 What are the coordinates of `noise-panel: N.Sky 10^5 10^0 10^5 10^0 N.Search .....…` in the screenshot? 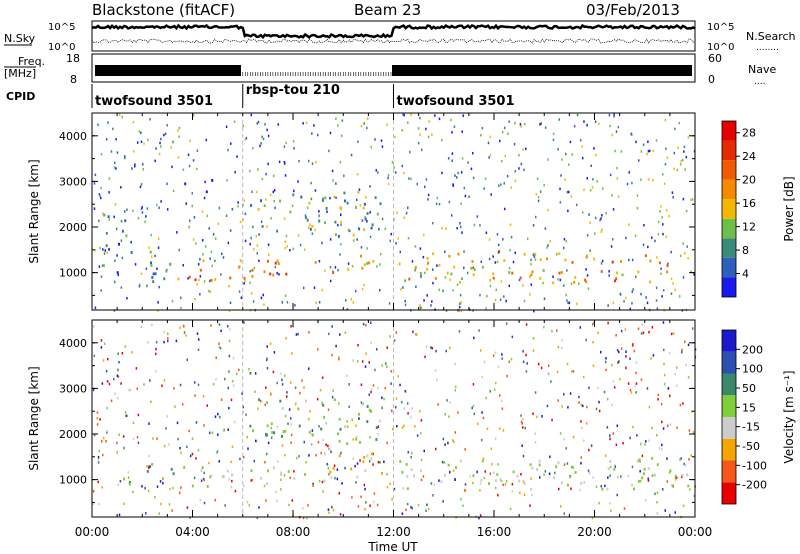 It's located at (400, 36).